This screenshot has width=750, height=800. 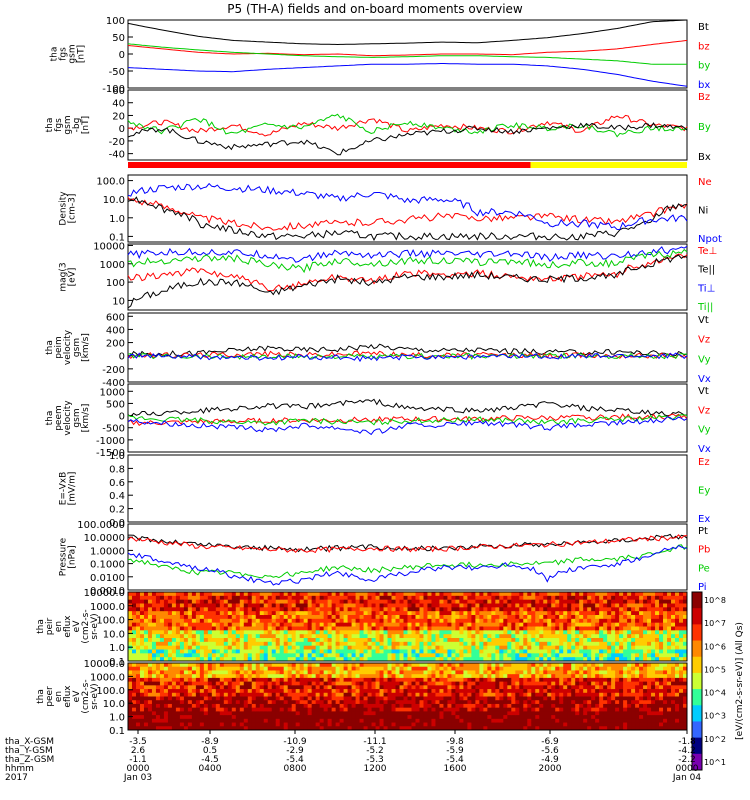 I want to click on y-tick-label: -400, so click(x=113, y=383).